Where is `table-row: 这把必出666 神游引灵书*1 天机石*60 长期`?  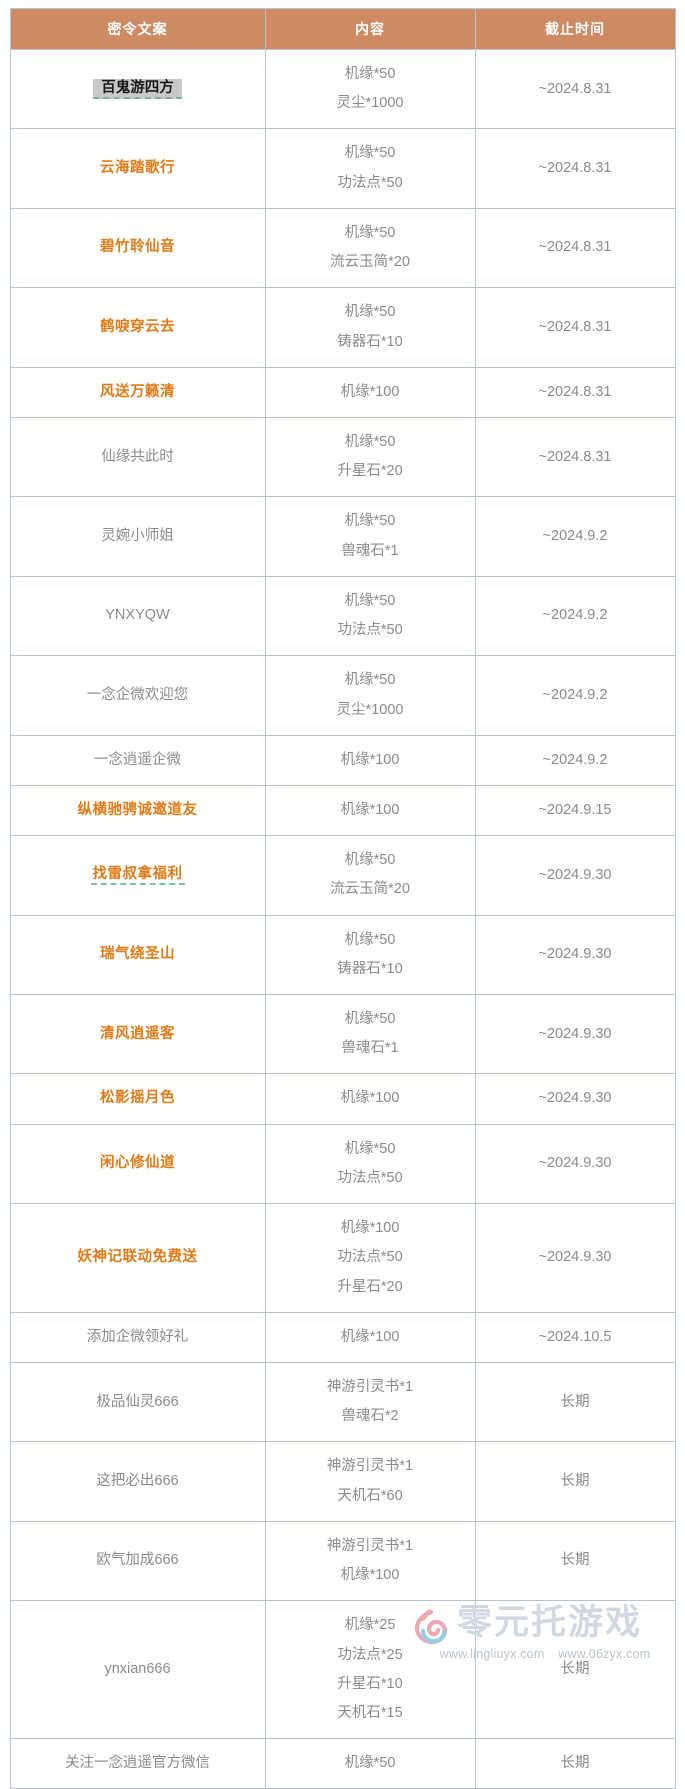 table-row: 这把必出666 神游引灵书*1 天机石*60 长期 is located at coordinates (342, 1481).